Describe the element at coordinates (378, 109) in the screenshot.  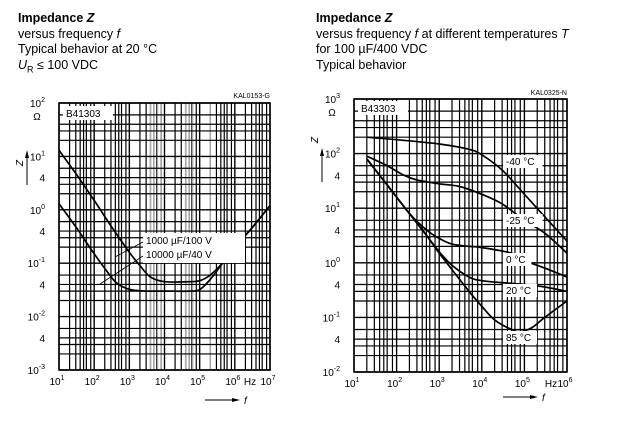
I see `series-label: B43303` at that location.